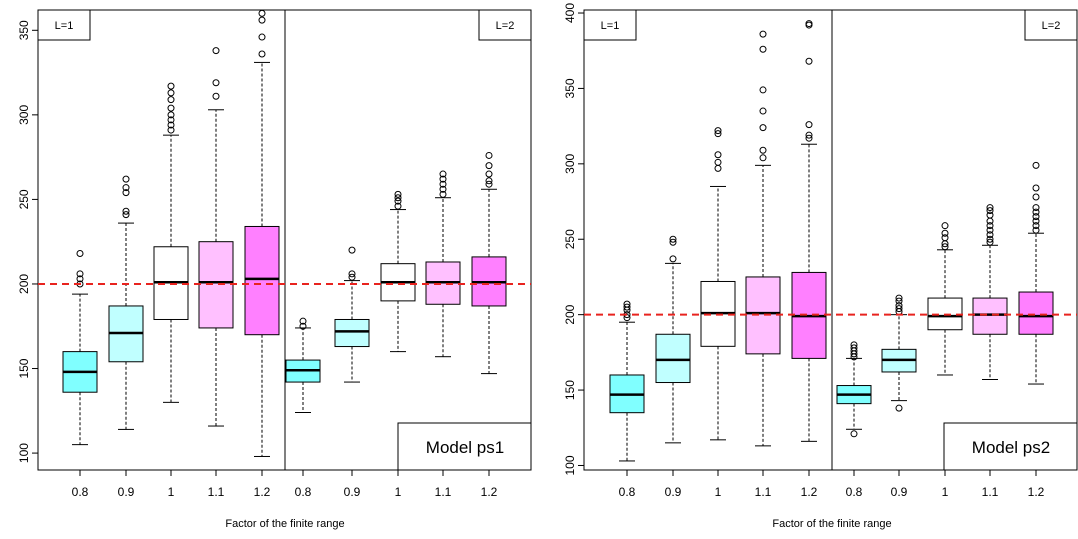  Describe the element at coordinates (570, 13) in the screenshot. I see `y-tick-label: 400` at that location.